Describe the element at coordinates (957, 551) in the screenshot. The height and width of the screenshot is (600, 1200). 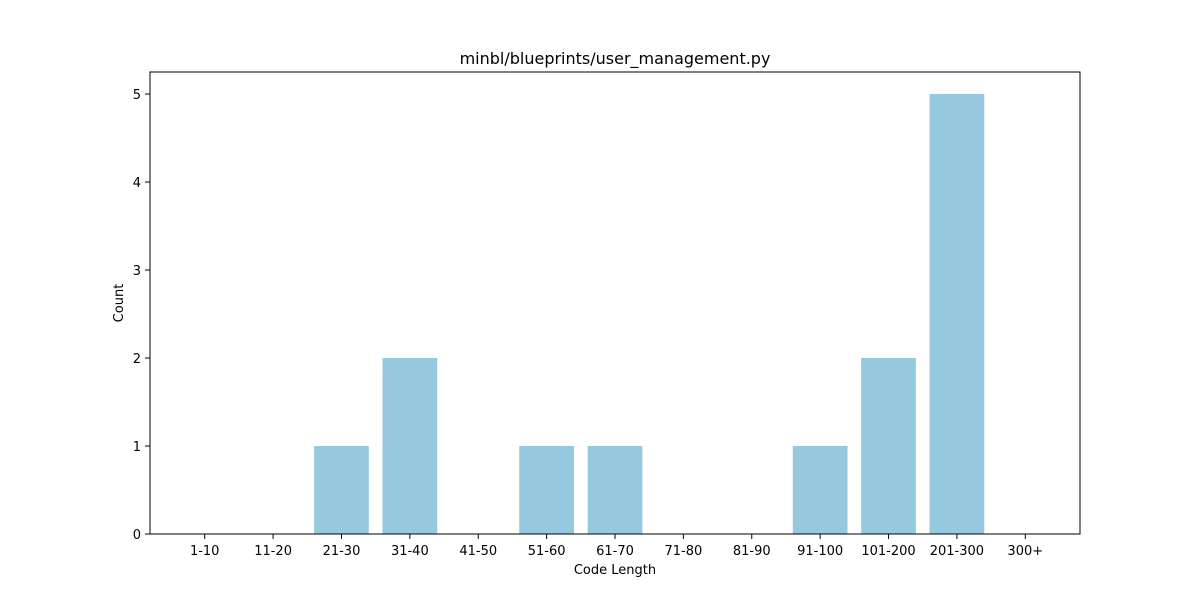
I see `x-tick-label: 201-300` at that location.